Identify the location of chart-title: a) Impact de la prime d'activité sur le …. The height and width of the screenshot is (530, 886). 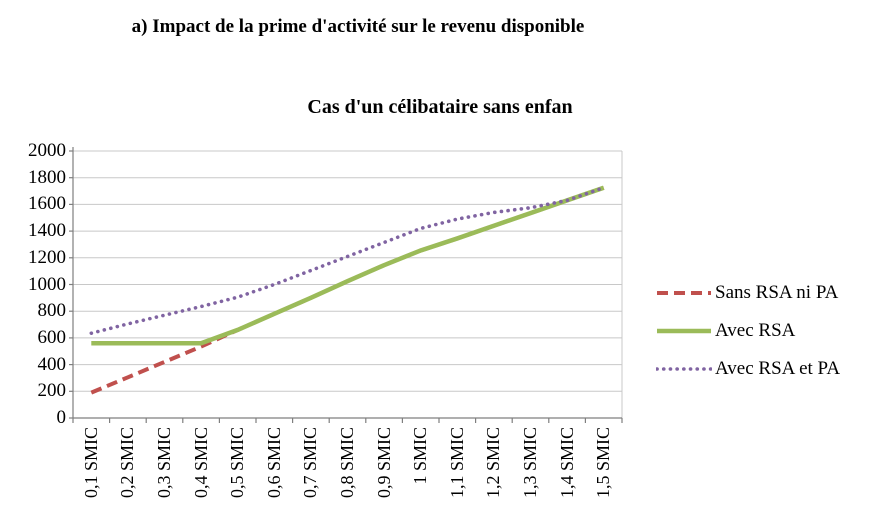
(358, 26).